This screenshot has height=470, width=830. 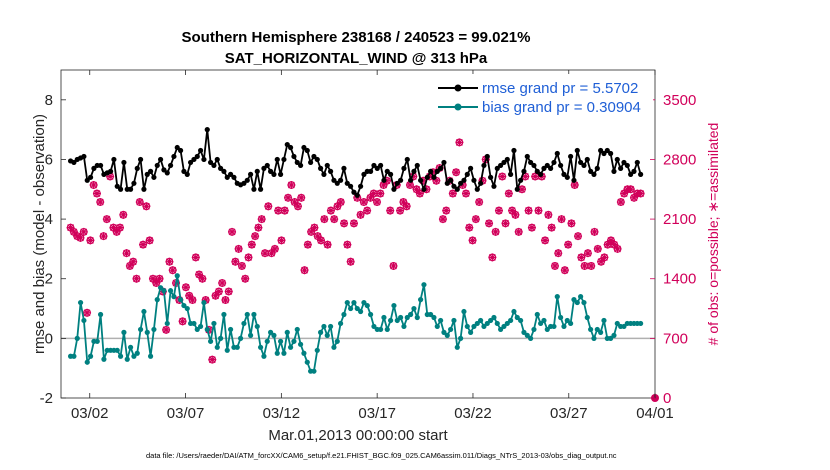 I want to click on y-tick-label-right: 0, so click(x=667, y=398).